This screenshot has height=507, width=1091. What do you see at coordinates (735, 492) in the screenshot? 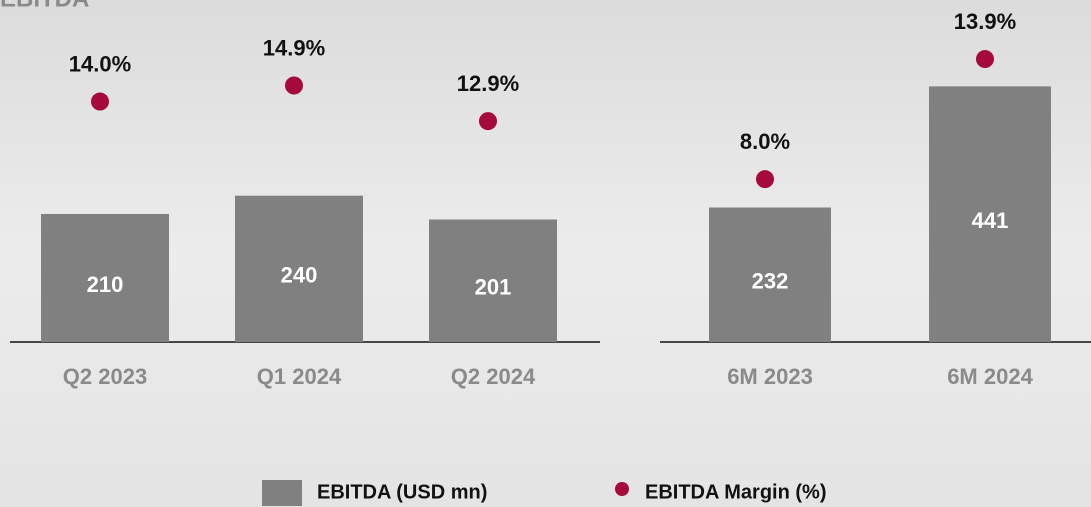
I see `legend-label: EBITDA Margin (%)` at bounding box center [735, 492].